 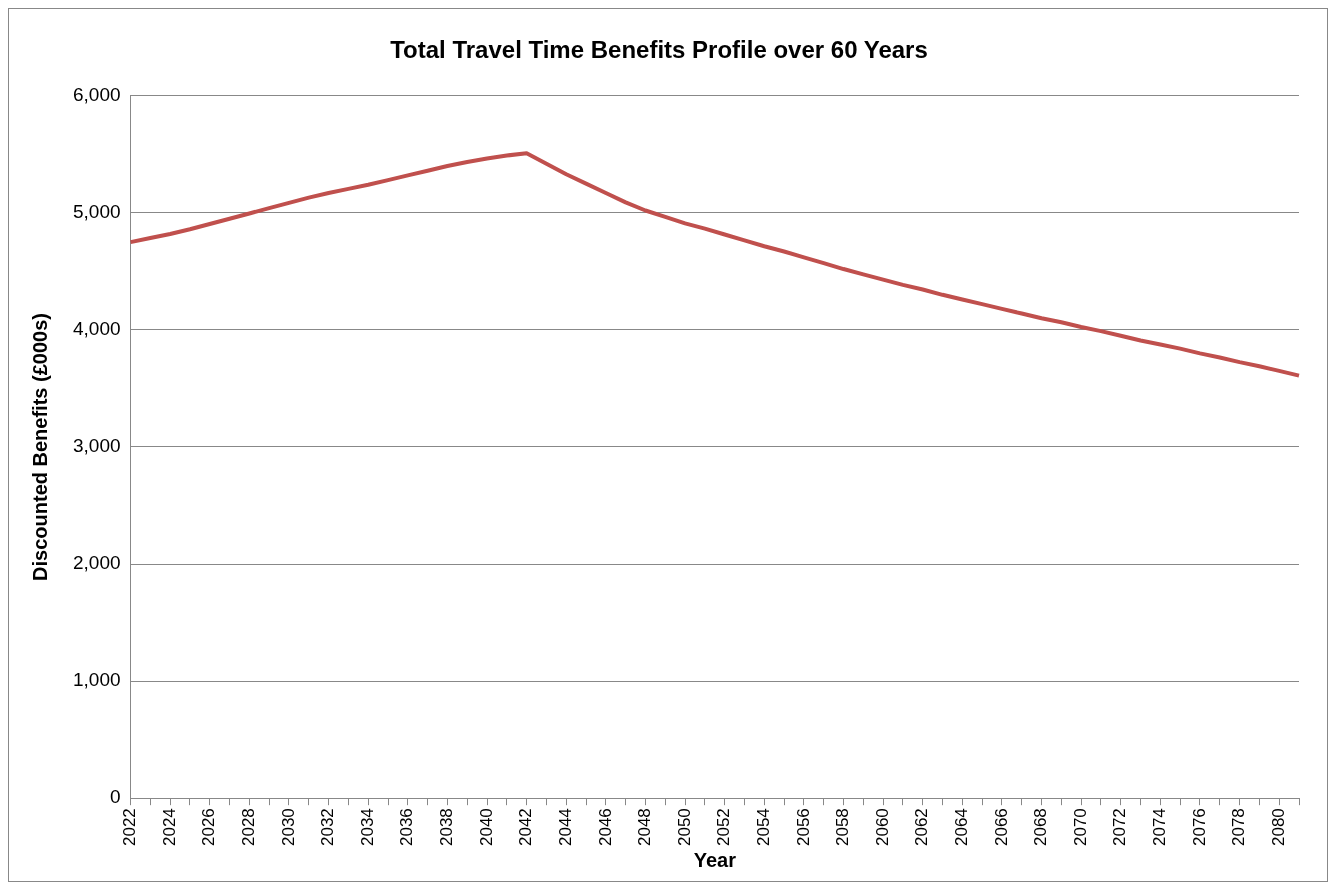 What do you see at coordinates (605, 827) in the screenshot?
I see `x-tick-label: 2046` at bounding box center [605, 827].